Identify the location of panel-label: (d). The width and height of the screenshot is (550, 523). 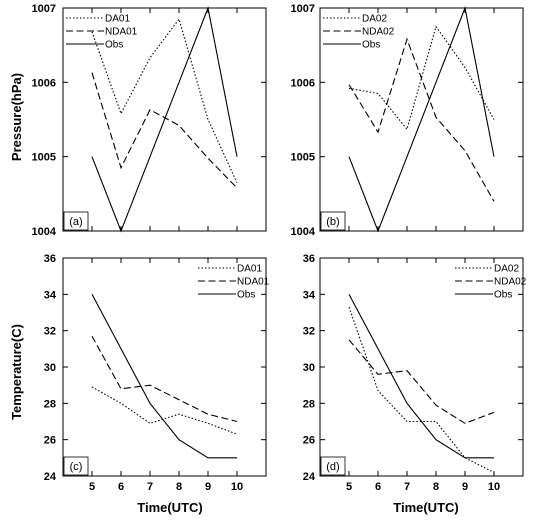
(332, 467).